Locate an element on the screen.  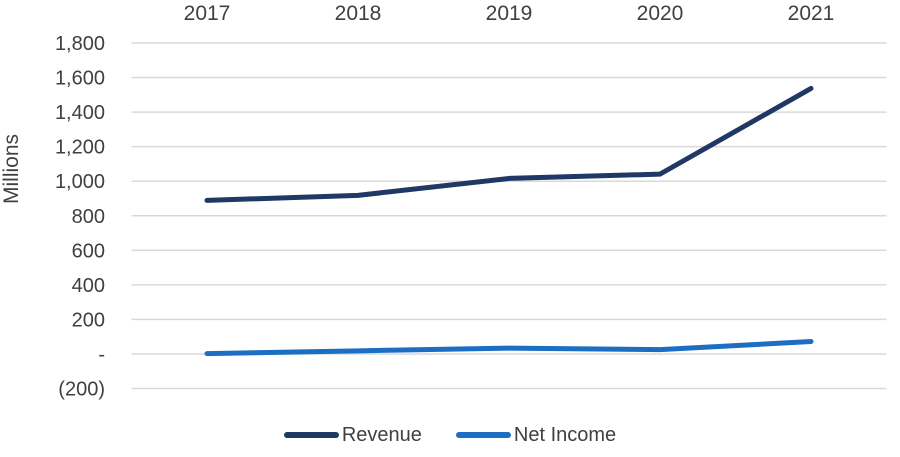
x-tick-label: 2017 is located at coordinates (207, 13).